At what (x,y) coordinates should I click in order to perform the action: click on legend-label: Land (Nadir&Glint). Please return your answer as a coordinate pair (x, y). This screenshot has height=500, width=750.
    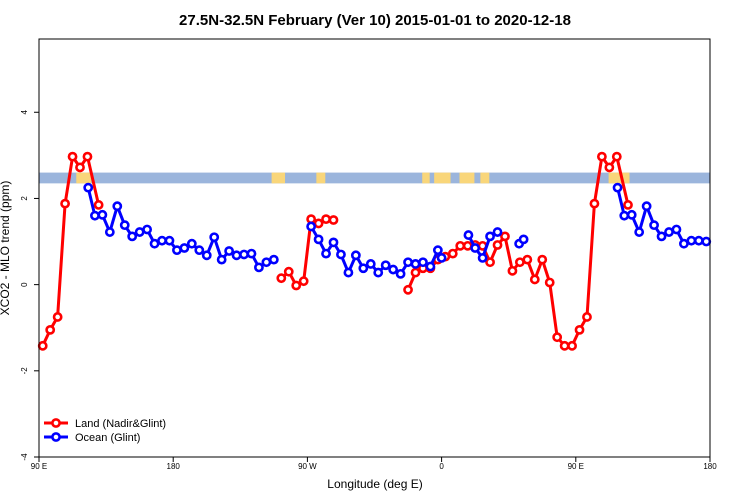
    Looking at the image, I should click on (120, 424).